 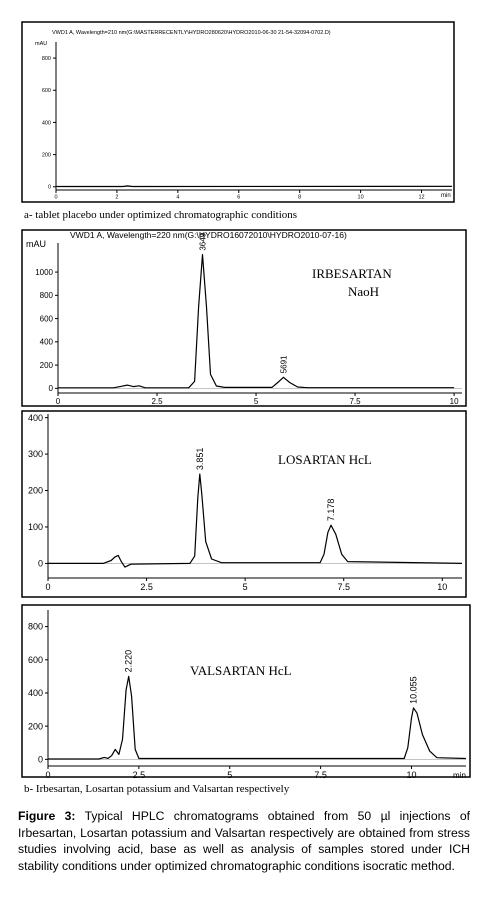 I want to click on chart-b1-ytick-label: 200, so click(x=47, y=365).